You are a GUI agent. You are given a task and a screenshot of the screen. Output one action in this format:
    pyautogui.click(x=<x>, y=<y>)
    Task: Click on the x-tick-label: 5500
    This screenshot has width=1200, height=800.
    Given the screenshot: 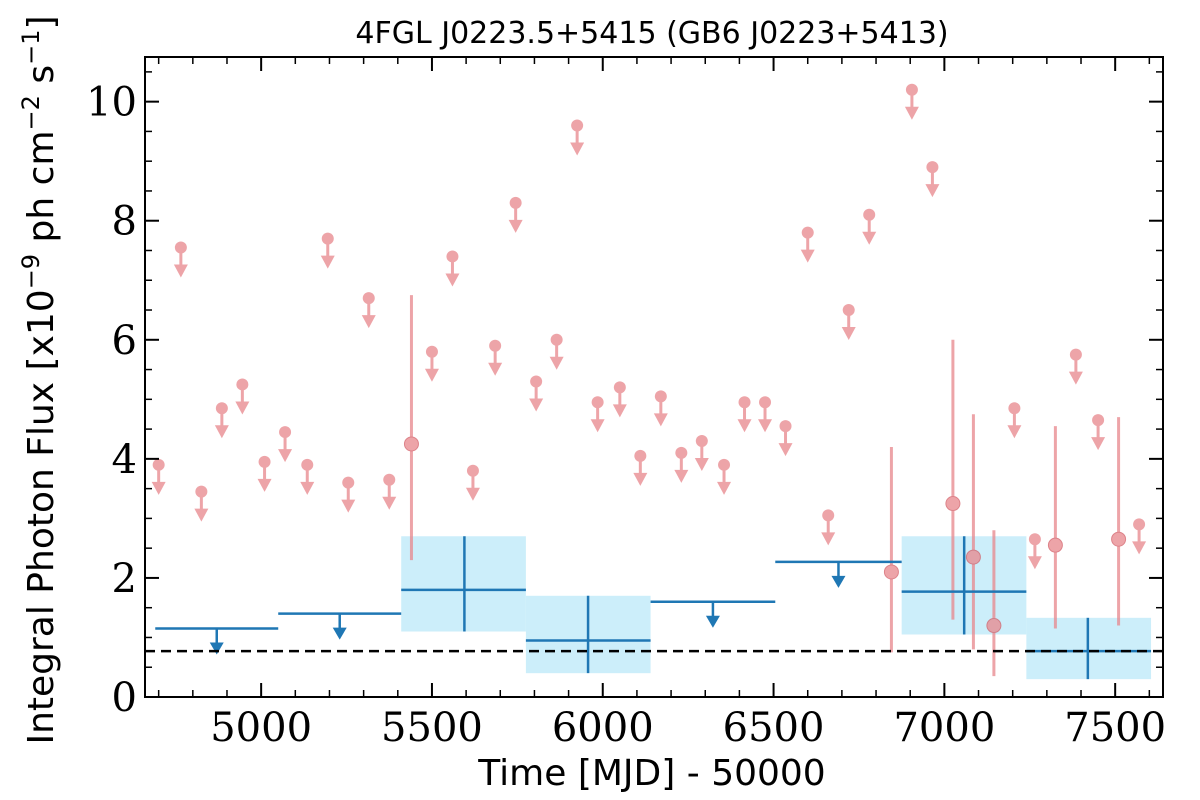 What is the action you would take?
    pyautogui.click(x=432, y=728)
    